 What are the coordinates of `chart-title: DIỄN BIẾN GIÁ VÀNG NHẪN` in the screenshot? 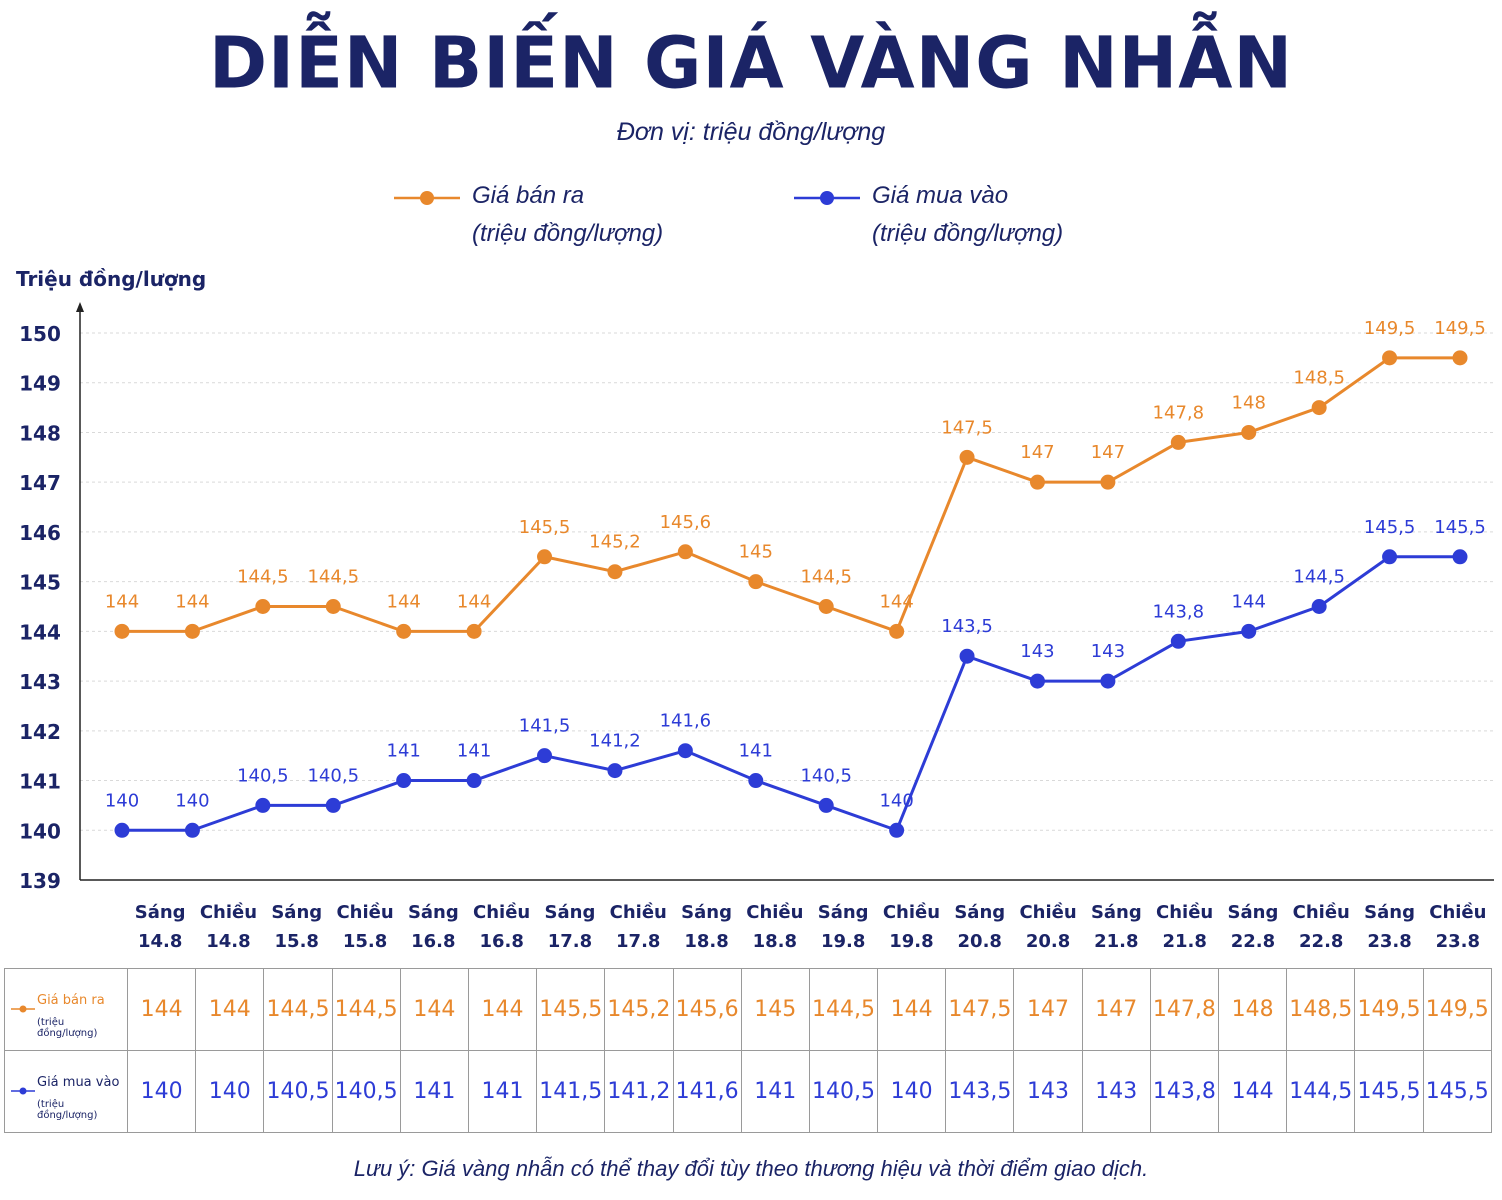 It's located at (751, 63).